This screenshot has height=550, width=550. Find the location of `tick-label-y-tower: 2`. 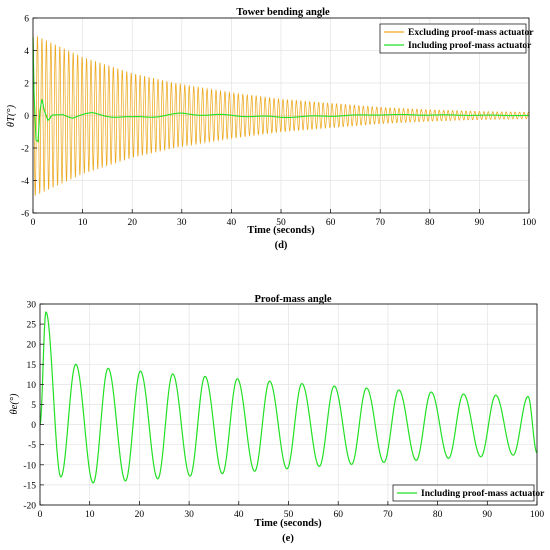

tick-label-y-tower: 2 is located at coordinates (26, 85).